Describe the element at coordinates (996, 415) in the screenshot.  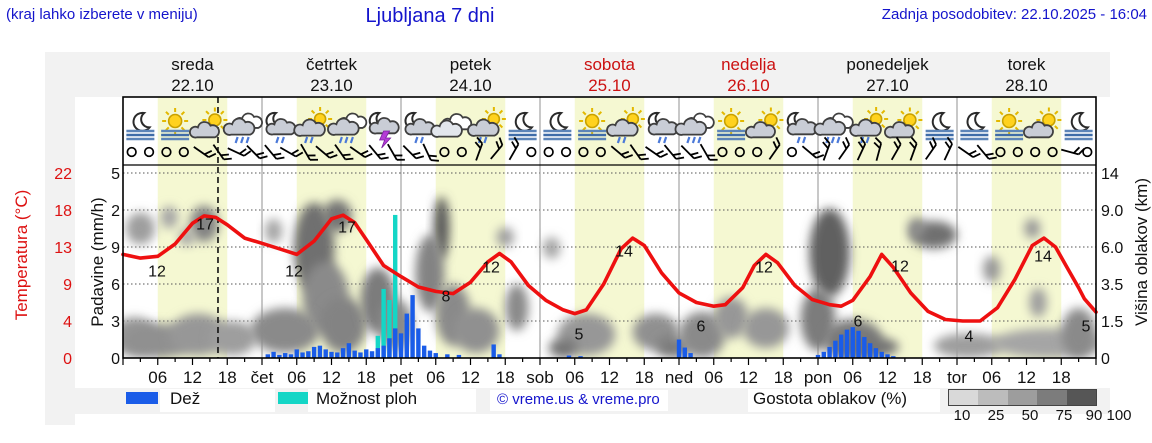
I see `cloud-scale-label: 25` at that location.